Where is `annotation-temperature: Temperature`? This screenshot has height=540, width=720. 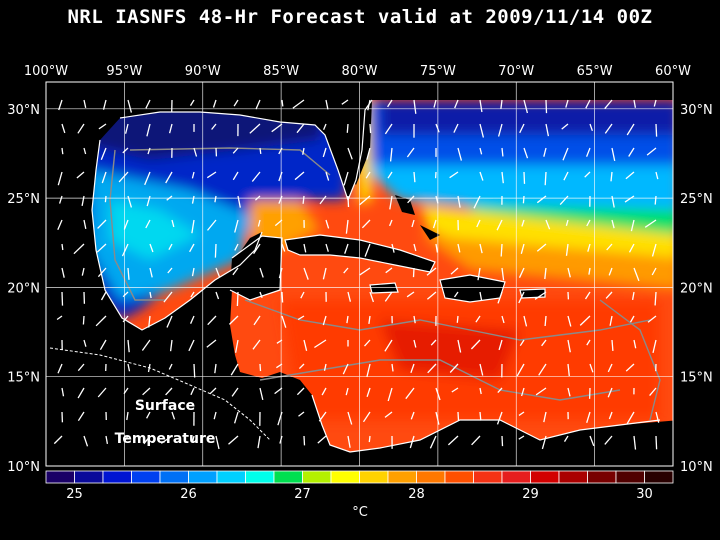
annotation-temperature: Temperature is located at coordinates (165, 439).